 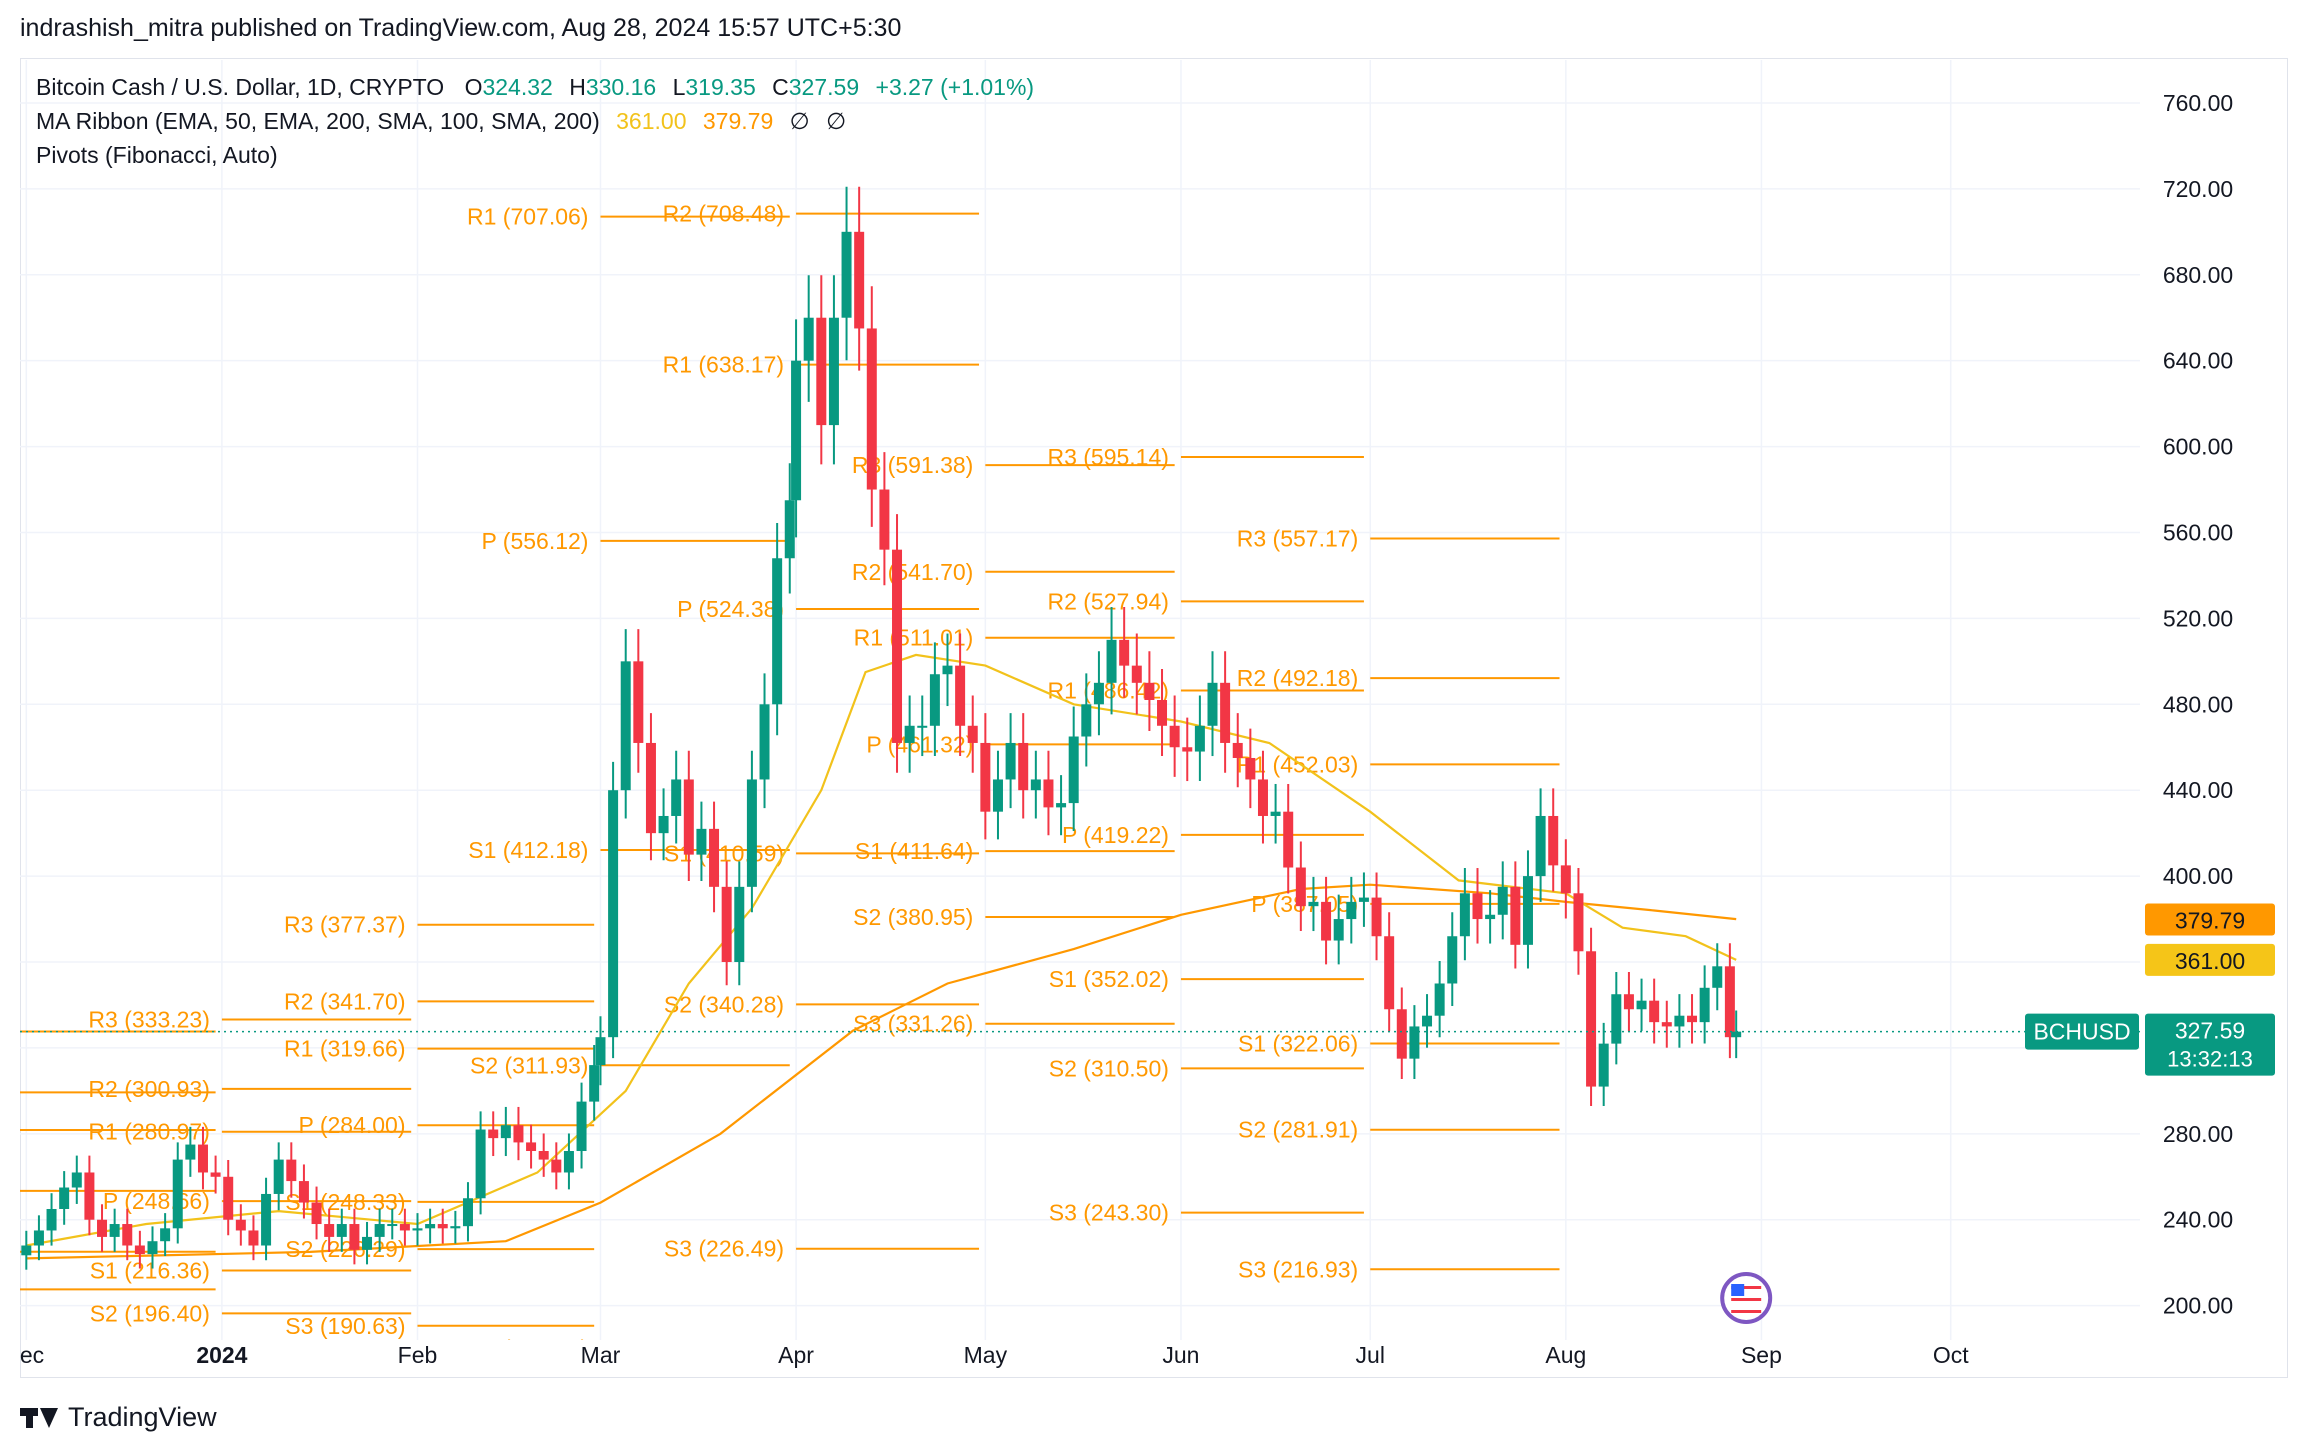 I want to click on pivot-level-label: S2 (380.95), so click(x=913, y=917).